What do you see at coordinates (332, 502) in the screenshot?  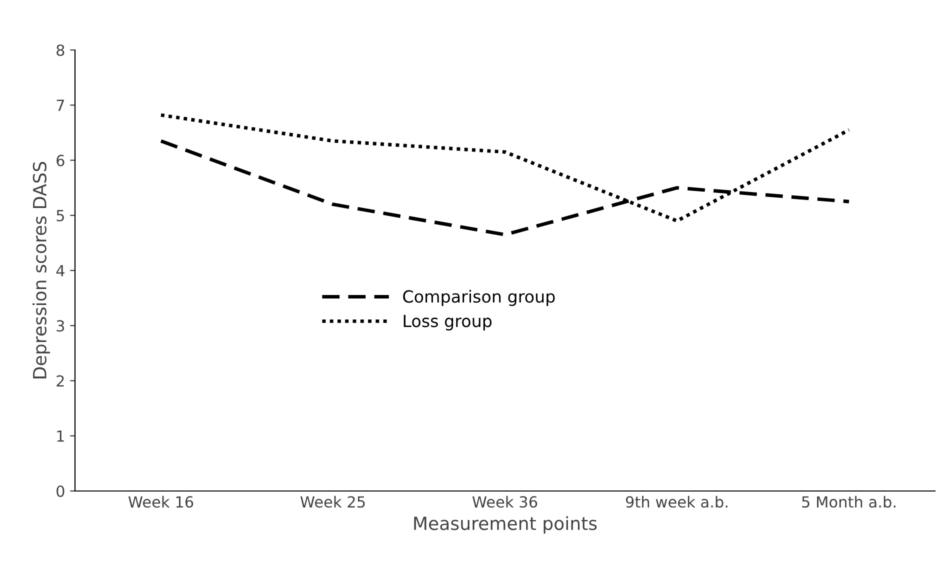 I see `x-tick-label: Week 25` at bounding box center [332, 502].